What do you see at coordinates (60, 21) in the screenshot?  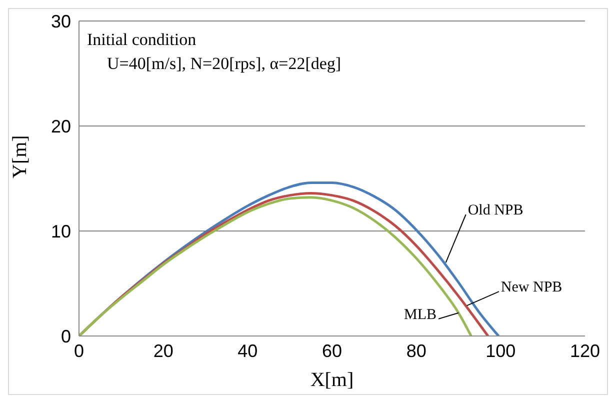 I see `y-tick-label: 30` at bounding box center [60, 21].